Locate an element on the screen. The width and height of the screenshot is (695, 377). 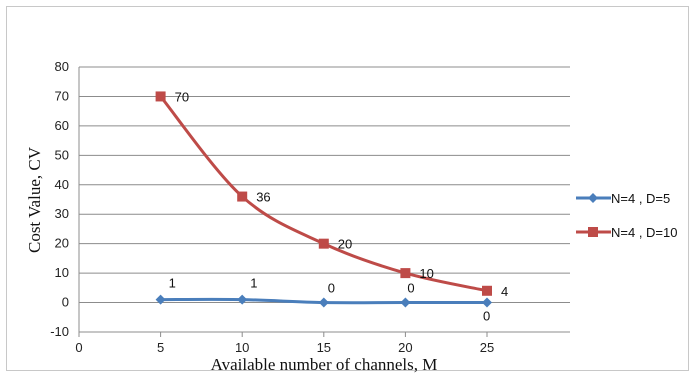
y-tick-labels: -10 0 10 20 30 40 50 60 70 80 is located at coordinates (59, 199).